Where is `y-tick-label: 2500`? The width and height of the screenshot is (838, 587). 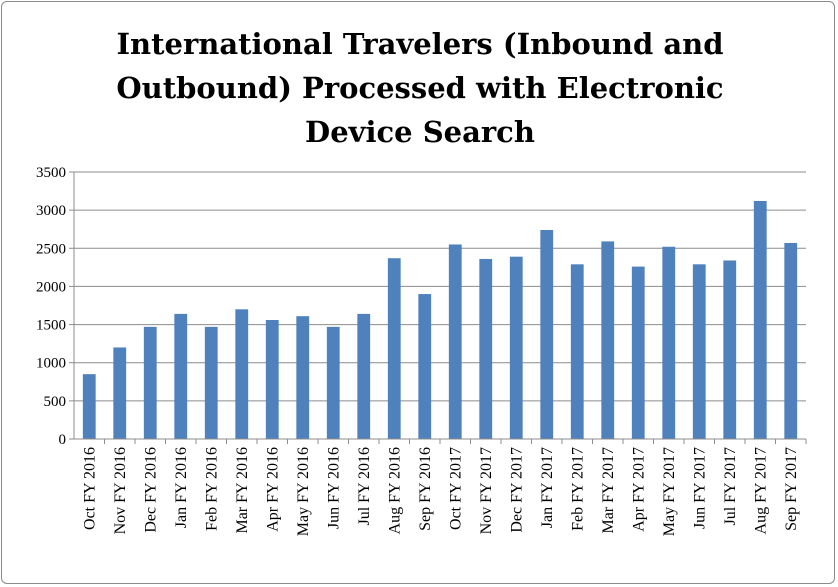
y-tick-label: 2500 is located at coordinates (51, 249).